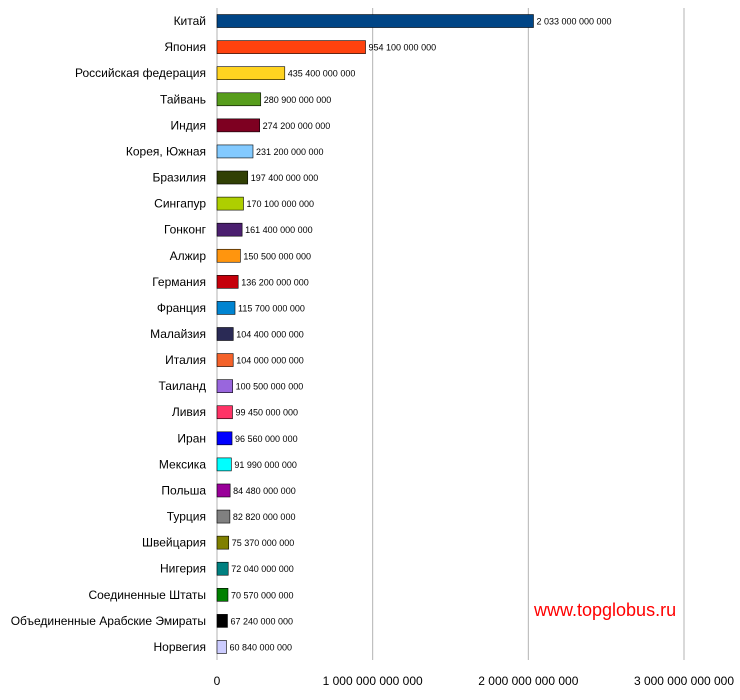 The image size is (740, 700). I want to click on category-label: Турция, so click(186, 517).